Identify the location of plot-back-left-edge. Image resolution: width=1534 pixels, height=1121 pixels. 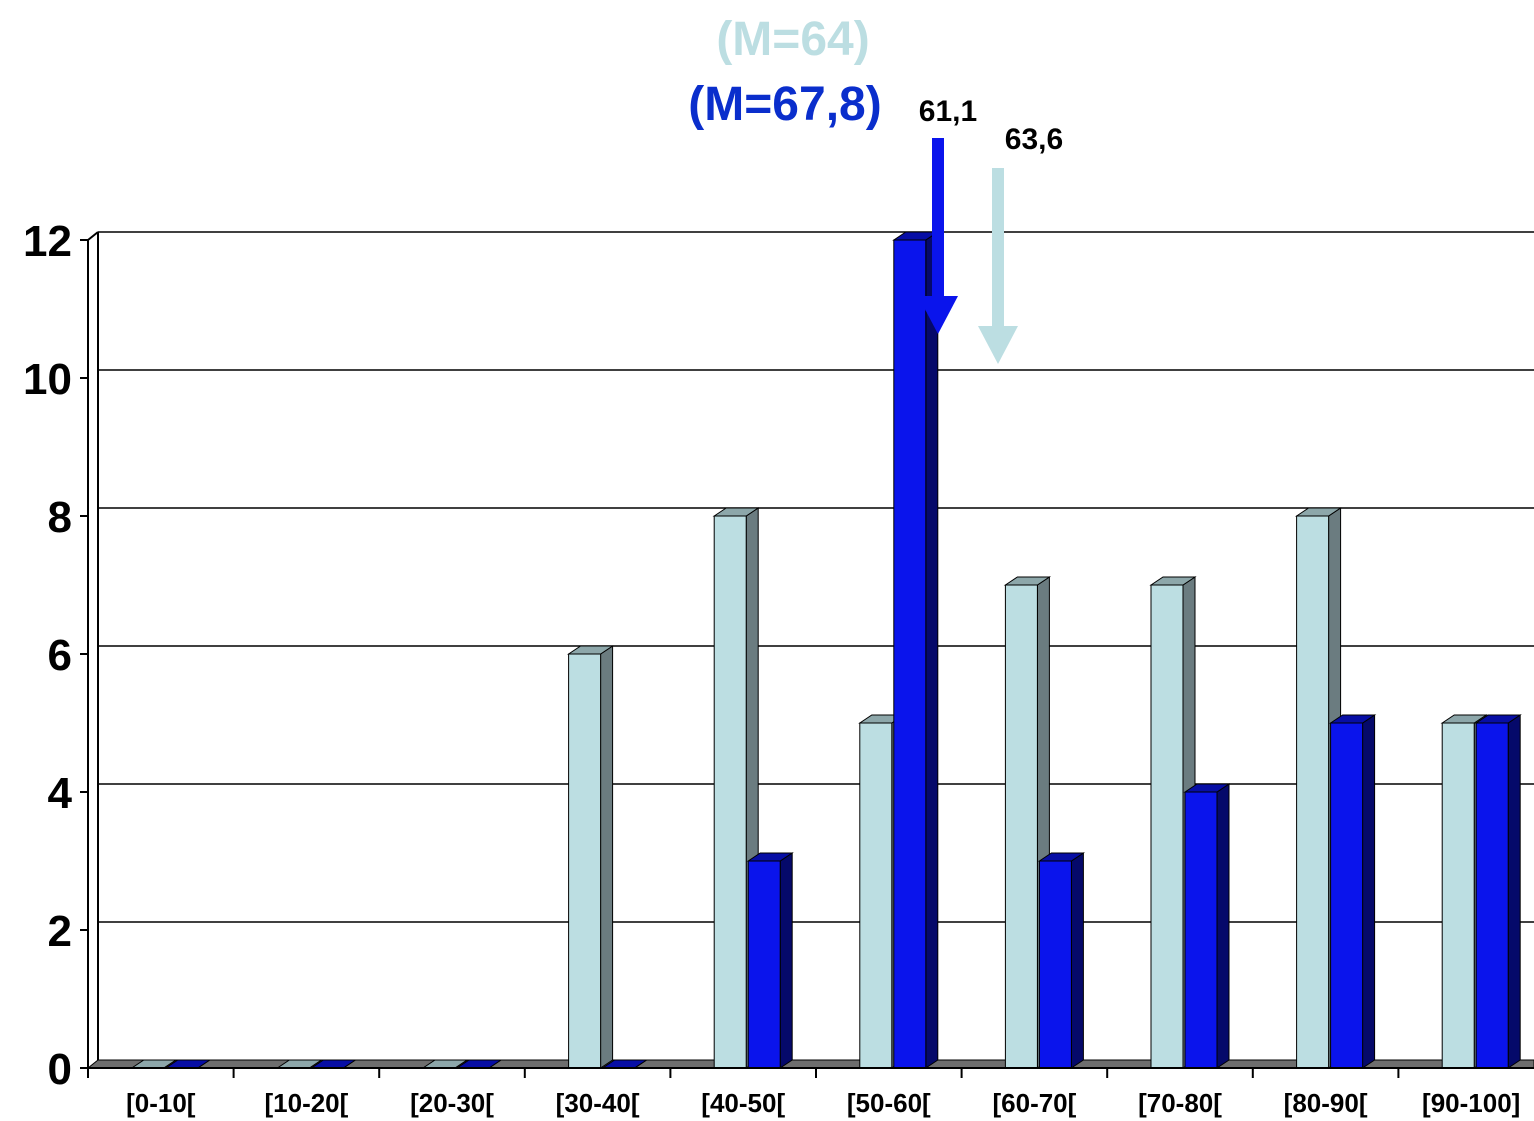
(93, 236).